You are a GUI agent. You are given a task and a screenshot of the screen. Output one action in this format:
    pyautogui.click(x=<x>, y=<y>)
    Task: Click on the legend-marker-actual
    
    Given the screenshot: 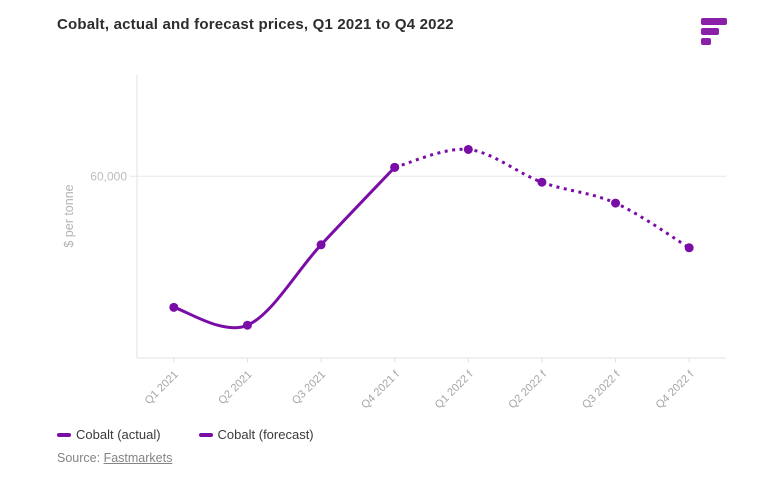 What is the action you would take?
    pyautogui.click(x=64, y=434)
    